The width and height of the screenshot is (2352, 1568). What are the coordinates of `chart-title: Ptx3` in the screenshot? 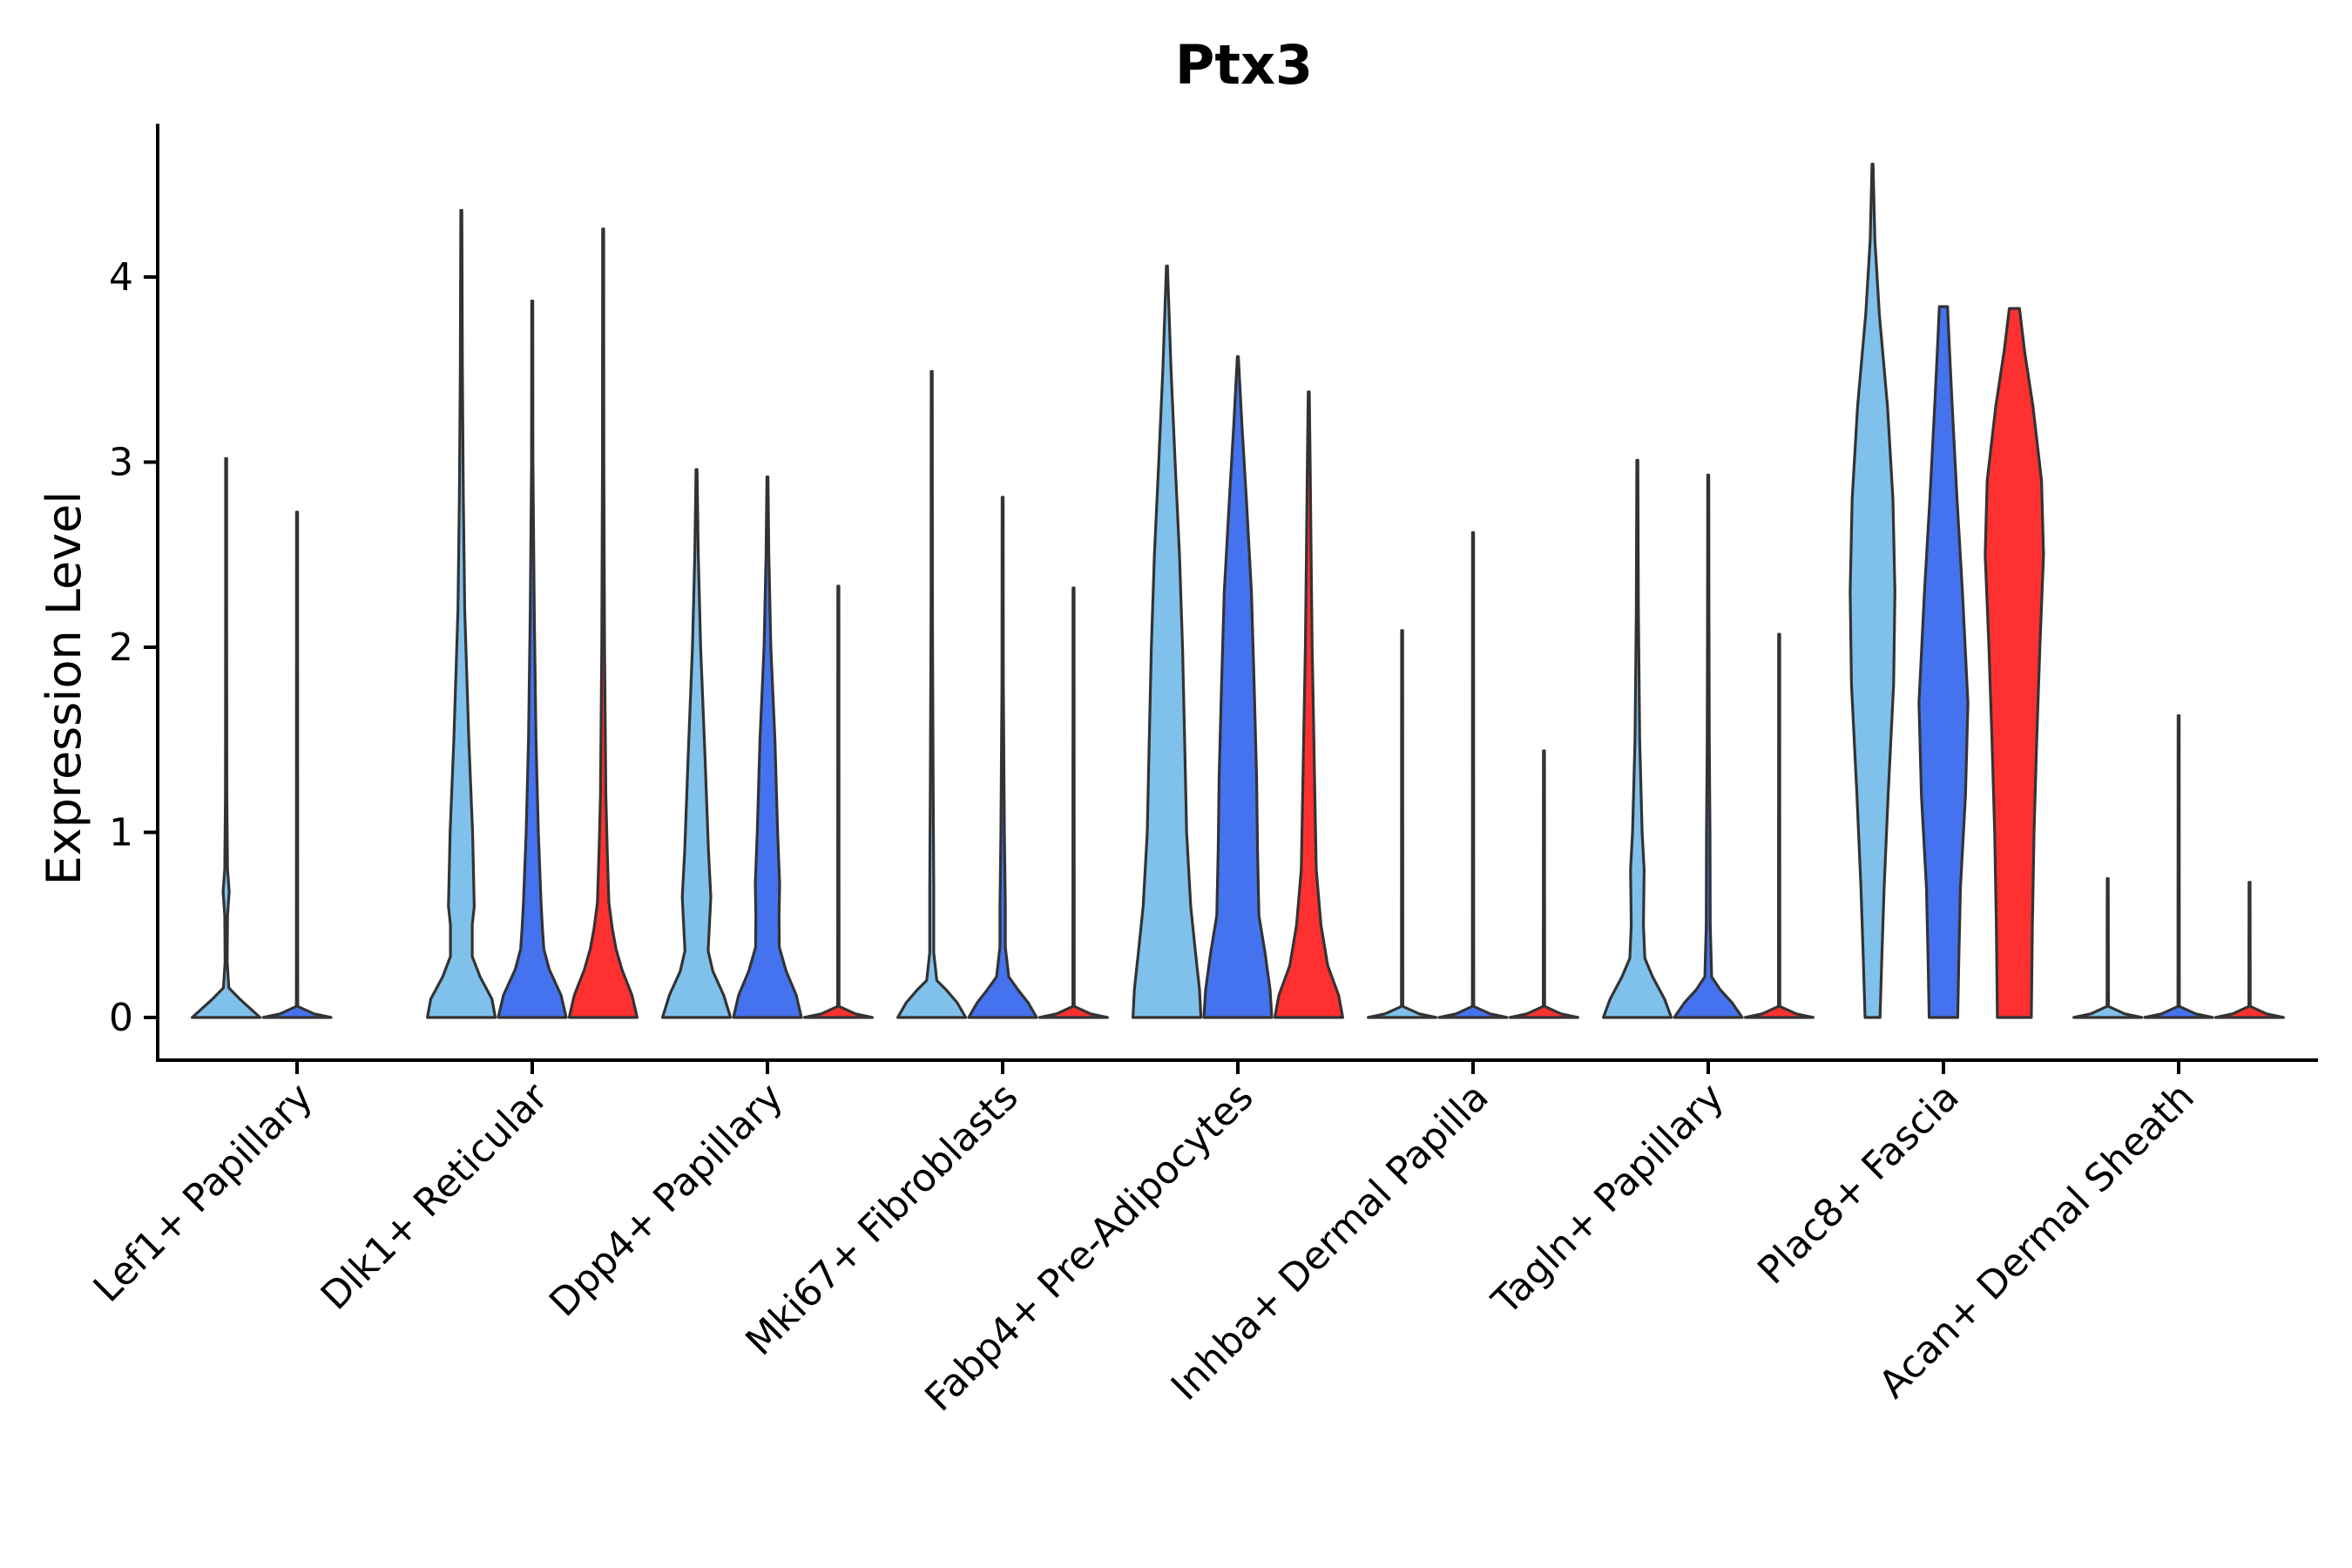 It's located at (1244, 65).